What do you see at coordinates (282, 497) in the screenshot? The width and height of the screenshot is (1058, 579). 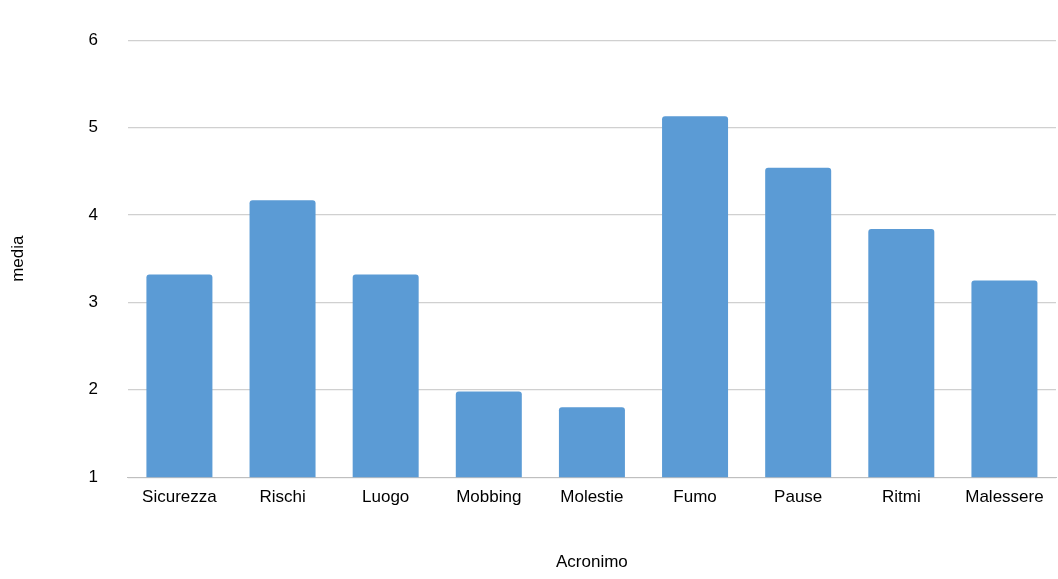 I see `x-tick-label: Rischi` at bounding box center [282, 497].